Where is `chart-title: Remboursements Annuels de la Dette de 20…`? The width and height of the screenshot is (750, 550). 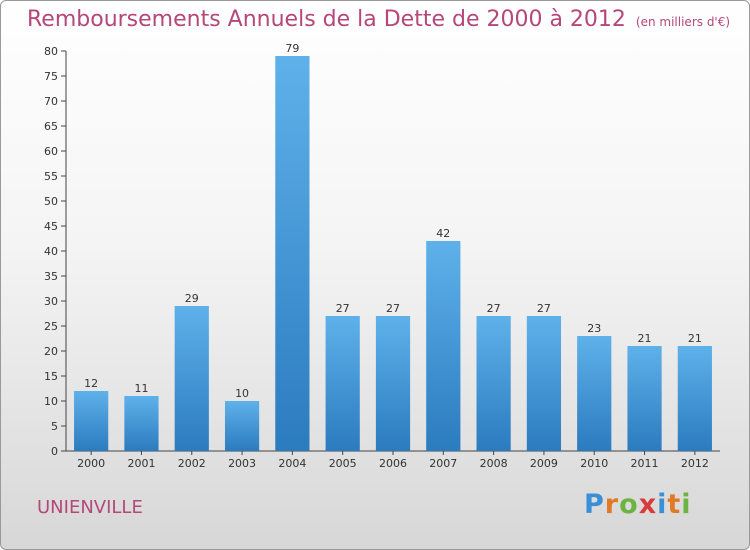
chart-title: Remboursements Annuels de la Dette de 20… is located at coordinates (378, 19).